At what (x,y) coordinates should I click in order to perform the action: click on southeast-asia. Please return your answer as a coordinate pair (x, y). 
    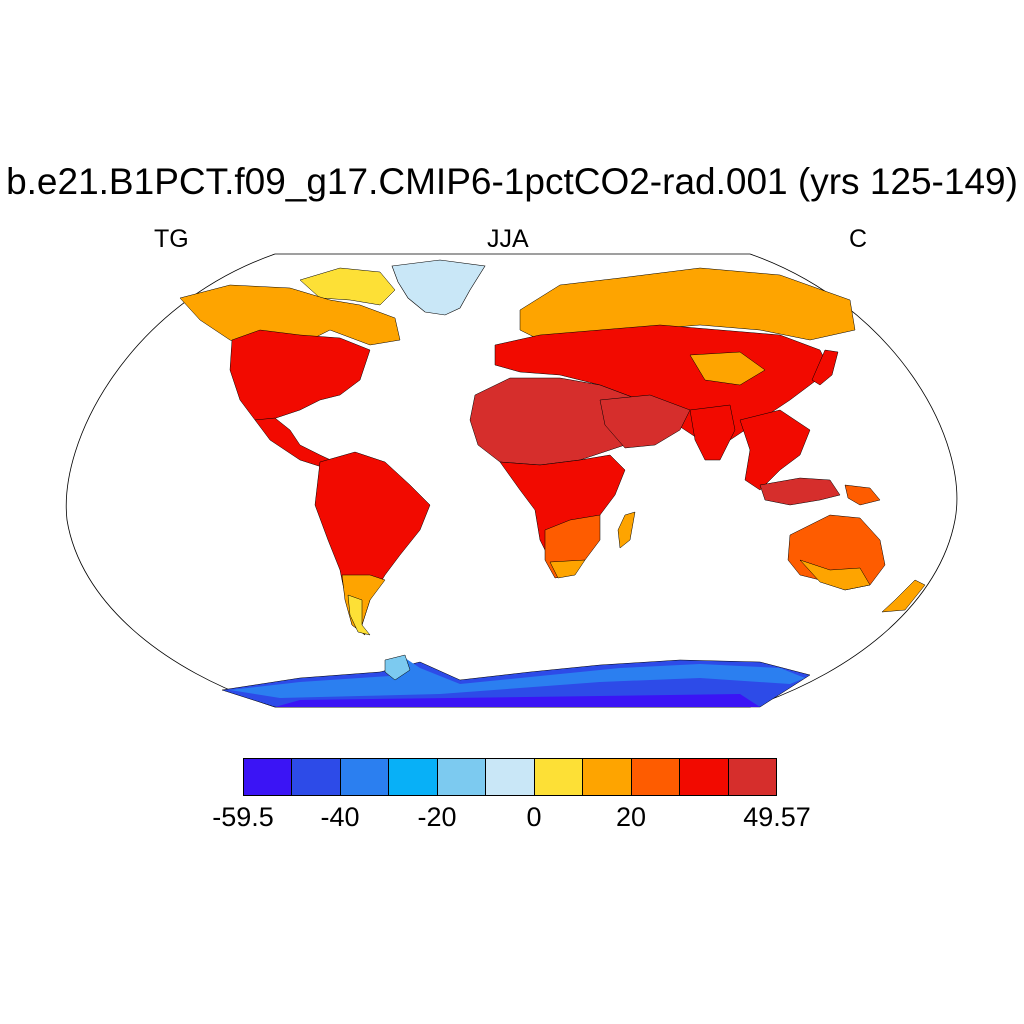
    Looking at the image, I should click on (775, 450).